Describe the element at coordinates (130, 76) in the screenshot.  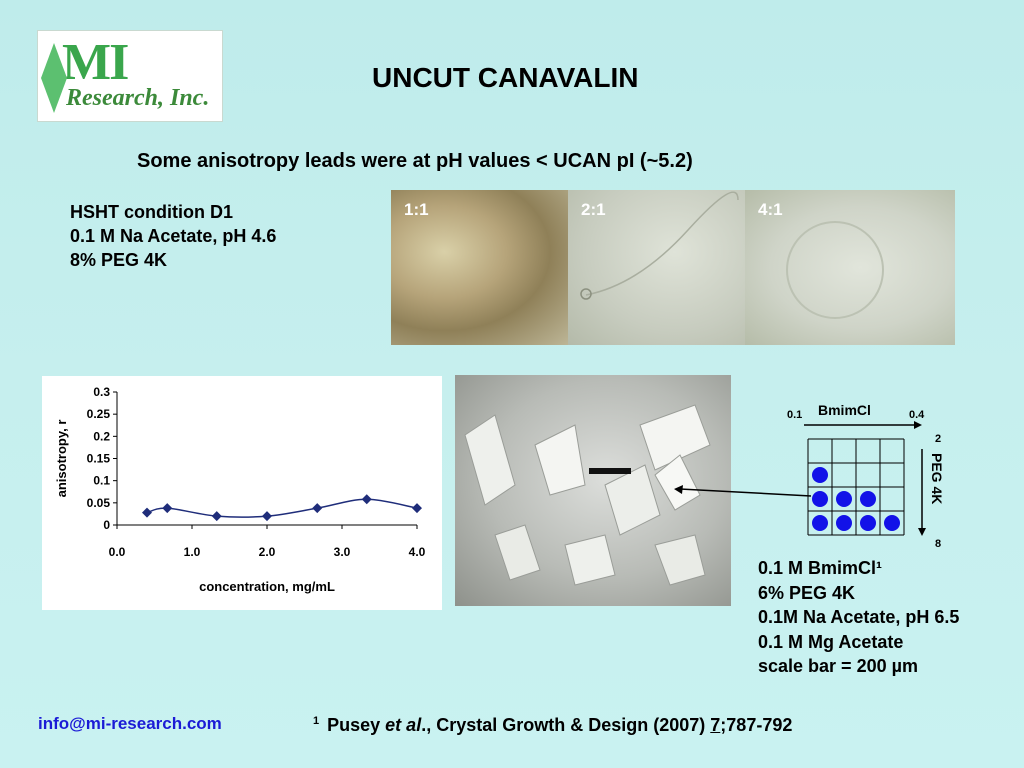
I see `company-logo: MI Research, Inc.` at that location.